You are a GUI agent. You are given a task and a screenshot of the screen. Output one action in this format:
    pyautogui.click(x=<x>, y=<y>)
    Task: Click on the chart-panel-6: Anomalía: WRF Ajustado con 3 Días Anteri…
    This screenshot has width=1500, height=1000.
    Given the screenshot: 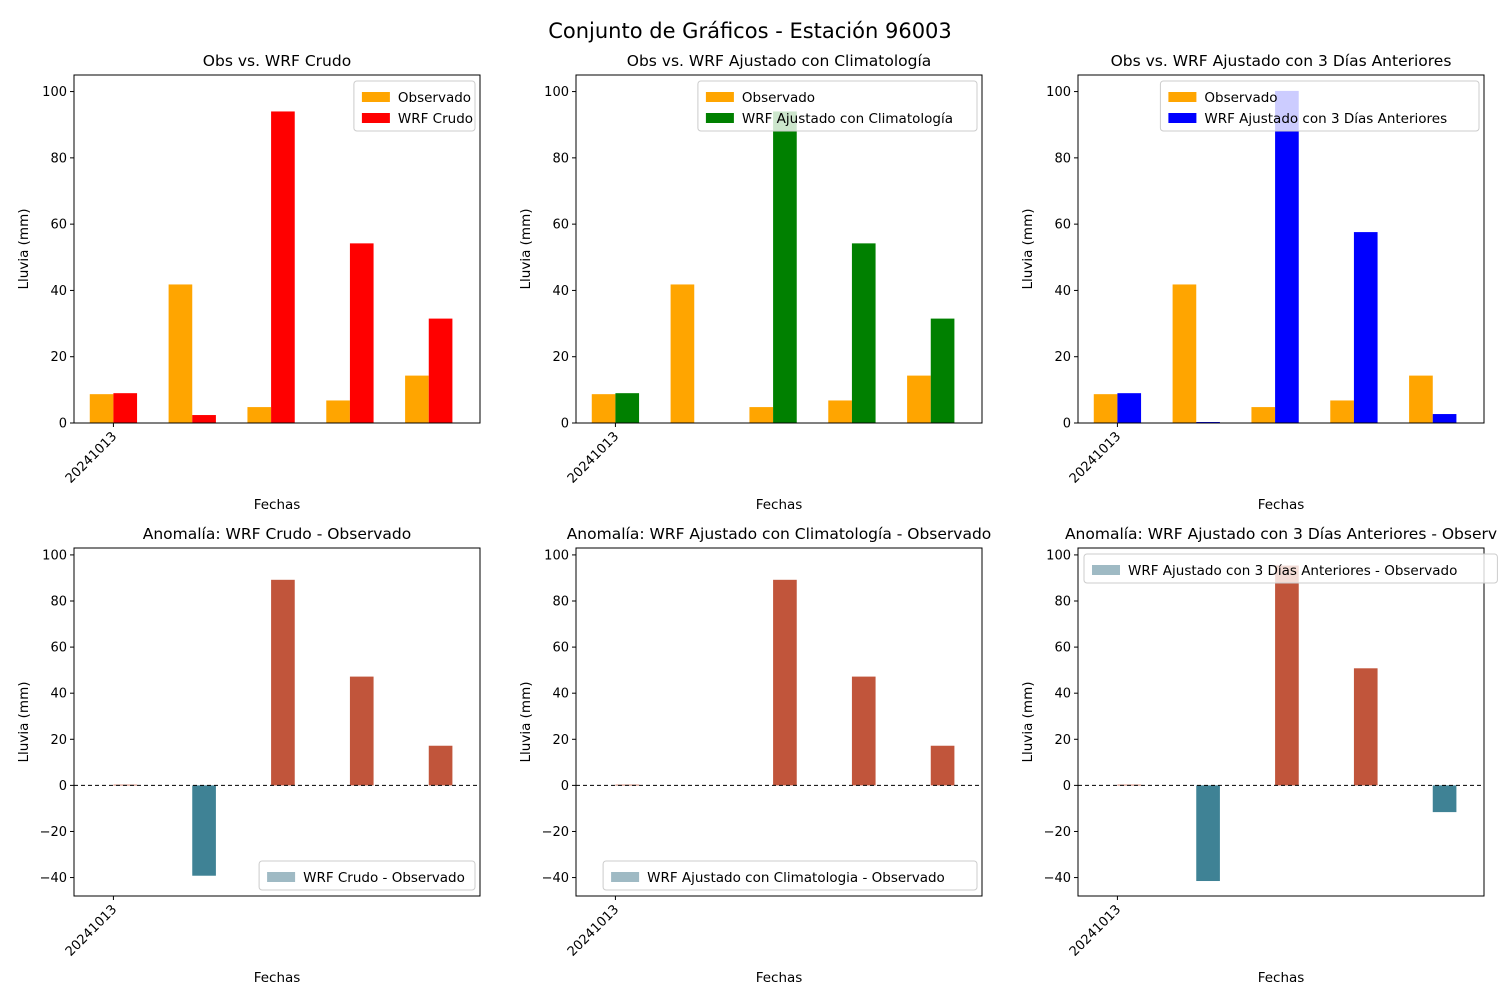 What is the action you would take?
    pyautogui.click(x=1259, y=755)
    